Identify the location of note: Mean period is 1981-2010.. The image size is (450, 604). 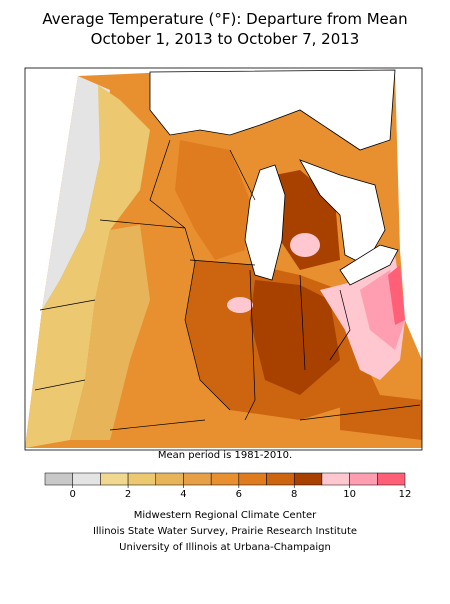
(225, 455).